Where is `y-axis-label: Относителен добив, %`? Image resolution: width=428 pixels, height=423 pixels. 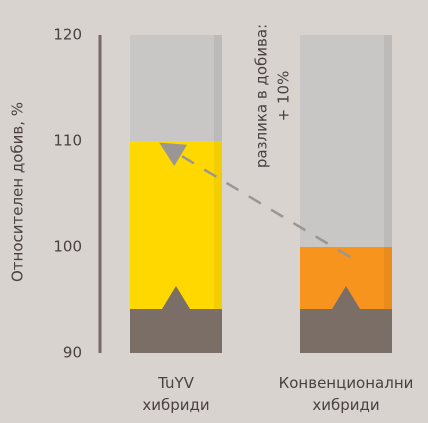
y-axis-label: Относителен добив, % is located at coordinates (18, 192).